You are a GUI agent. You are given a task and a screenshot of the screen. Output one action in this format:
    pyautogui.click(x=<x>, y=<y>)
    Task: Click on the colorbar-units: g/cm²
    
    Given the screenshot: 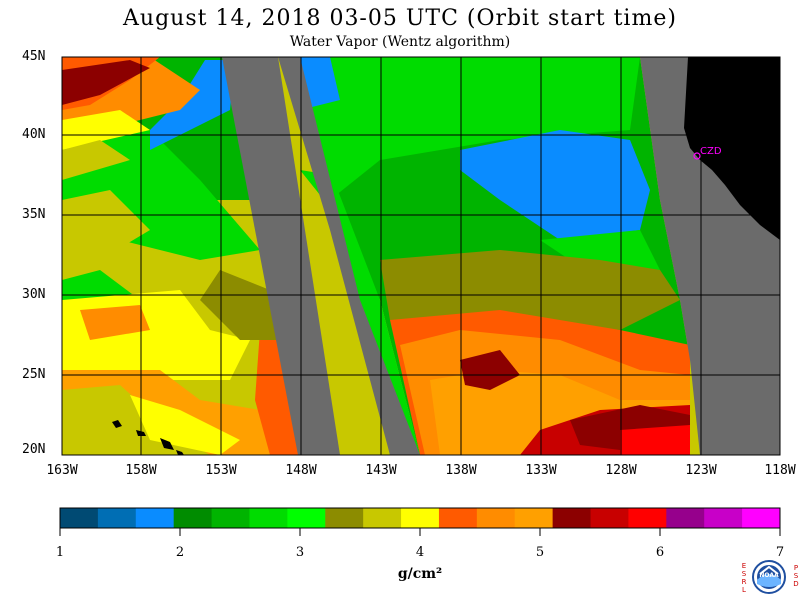 What is the action you would take?
    pyautogui.click(x=420, y=574)
    